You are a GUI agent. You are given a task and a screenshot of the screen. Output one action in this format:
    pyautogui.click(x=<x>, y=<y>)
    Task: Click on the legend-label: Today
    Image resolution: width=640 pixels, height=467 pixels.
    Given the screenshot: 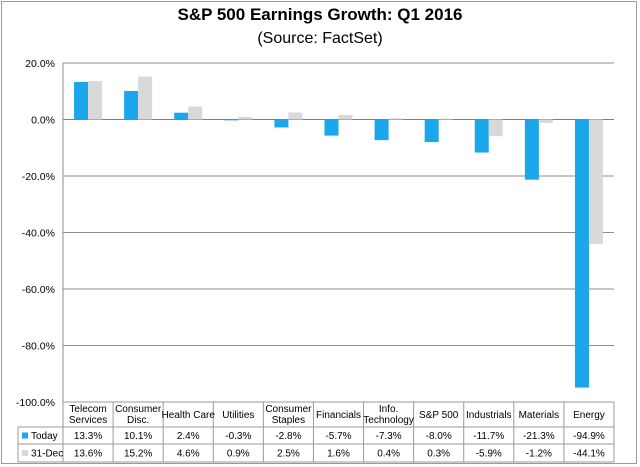 What is the action you would take?
    pyautogui.click(x=44, y=436)
    